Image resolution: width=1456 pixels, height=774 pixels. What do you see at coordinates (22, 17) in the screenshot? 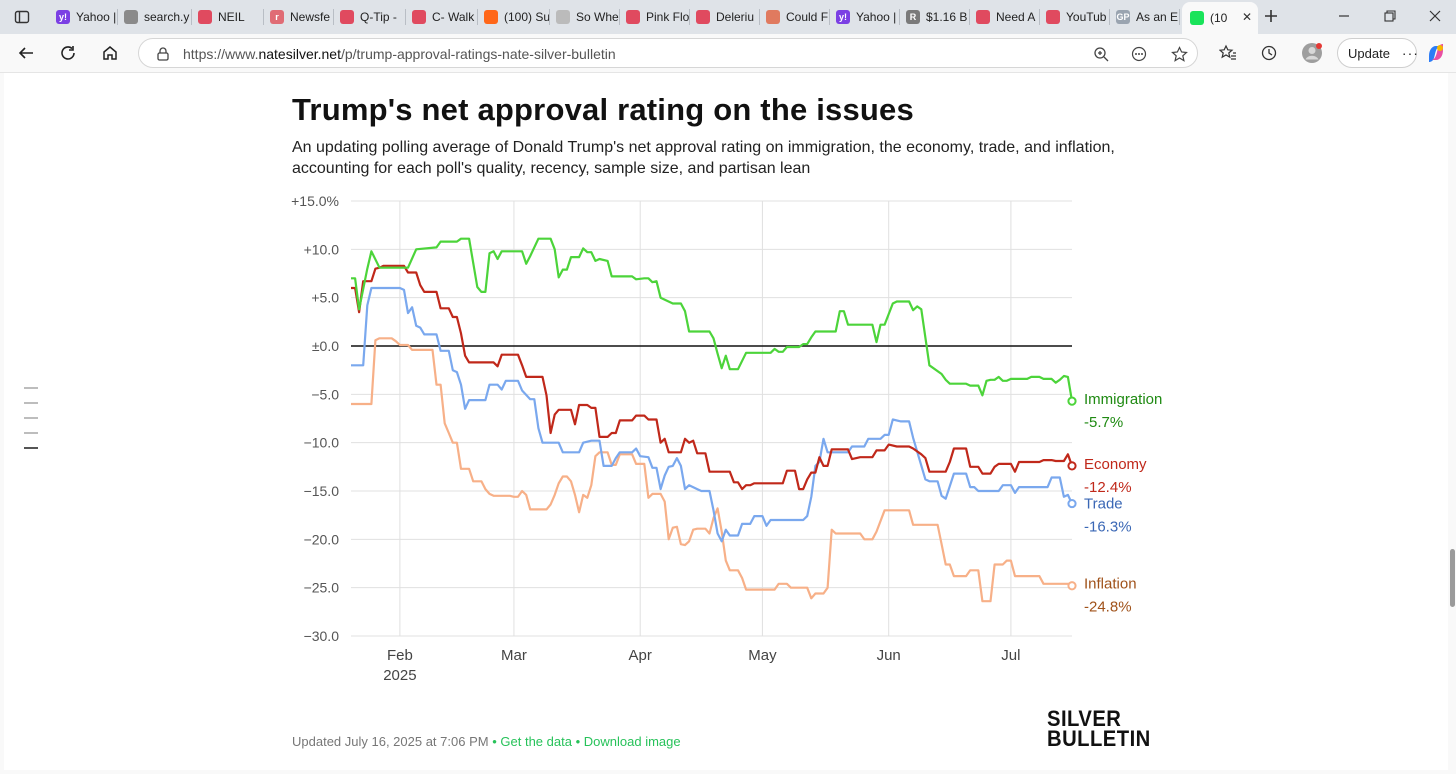
I see `sidebar-toggle-icon` at bounding box center [22, 17].